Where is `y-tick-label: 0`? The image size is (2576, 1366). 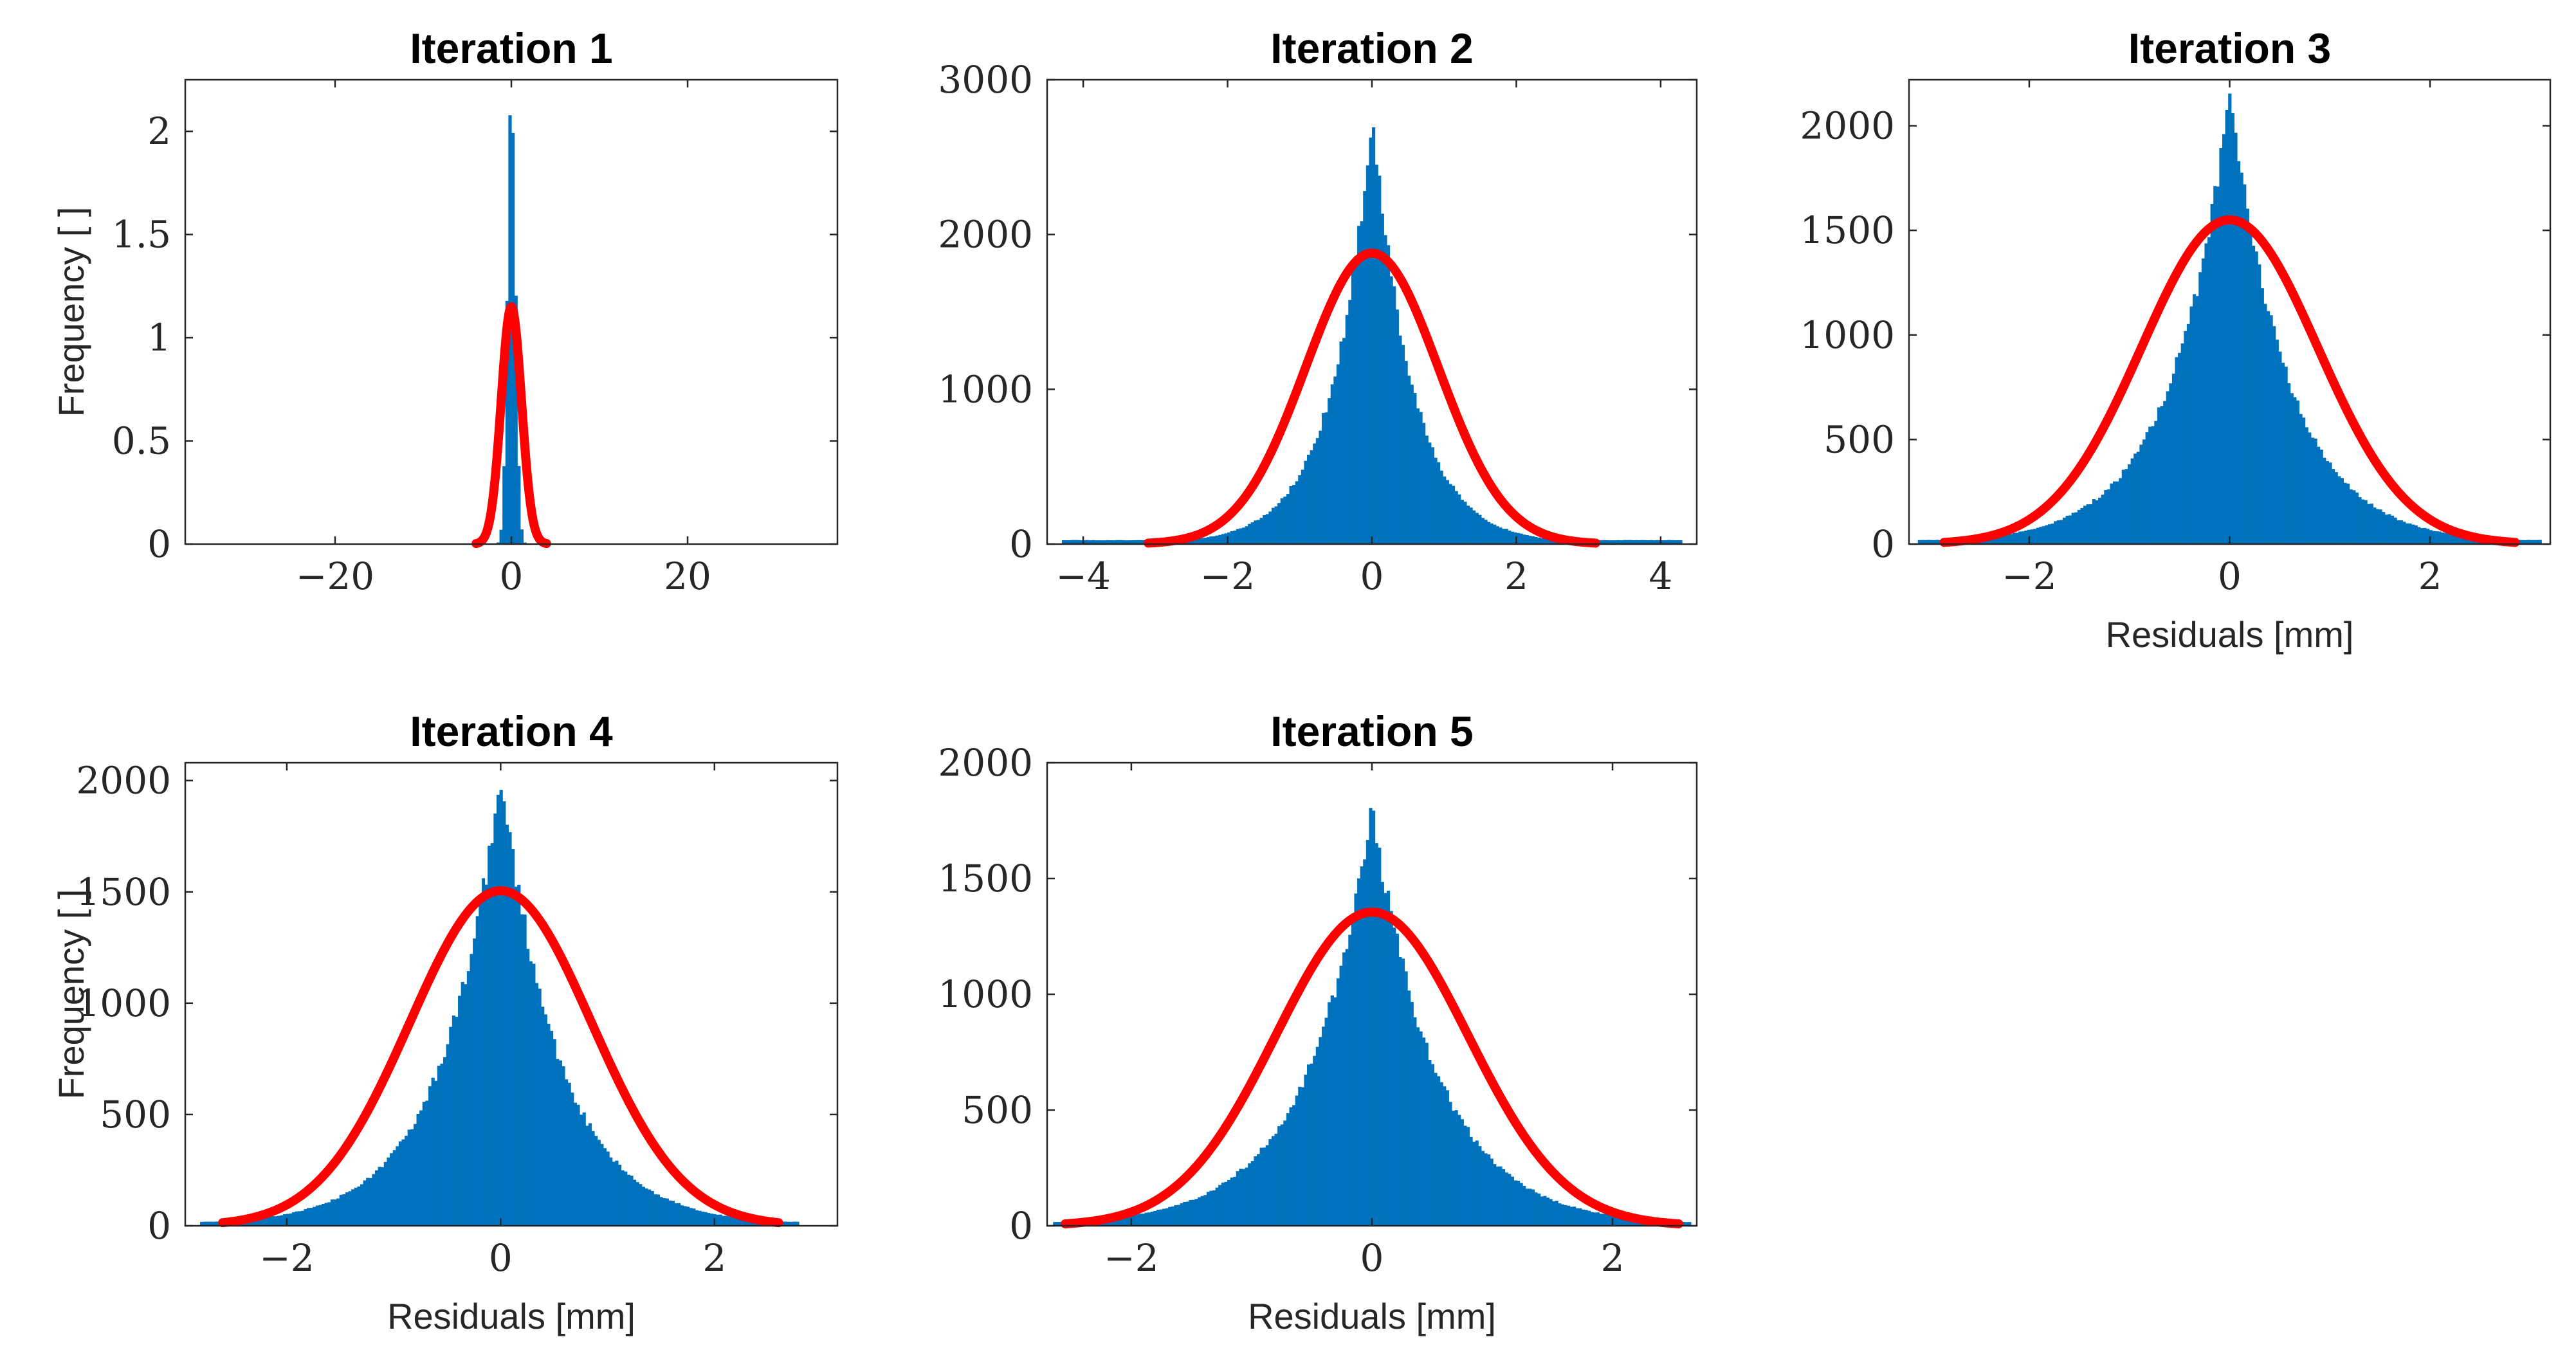
y-tick-label: 0 is located at coordinates (159, 544).